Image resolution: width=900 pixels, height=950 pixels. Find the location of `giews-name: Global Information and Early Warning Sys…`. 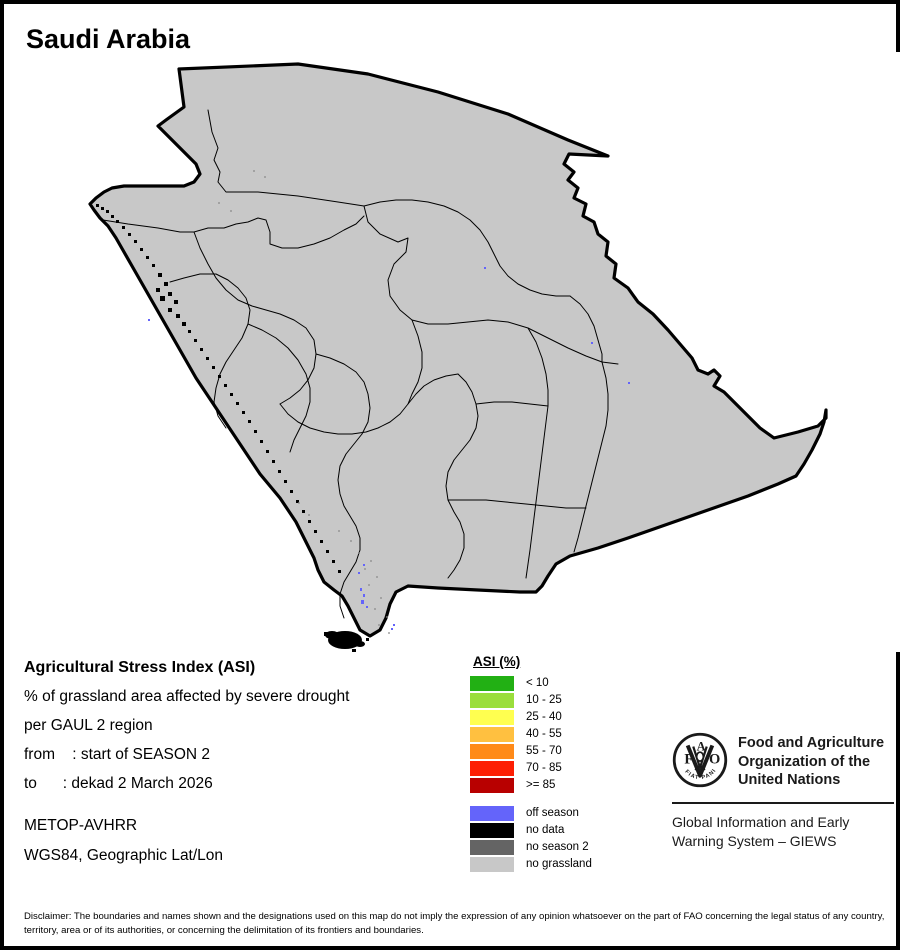

giews-name: Global Information and Early Warning Sys… is located at coordinates (784, 832).